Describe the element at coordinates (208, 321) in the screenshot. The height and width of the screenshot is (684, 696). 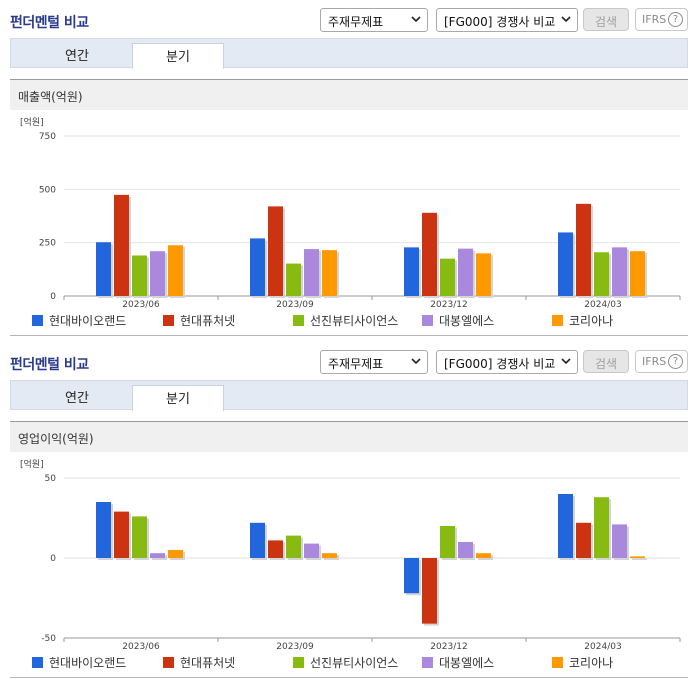
I see `legend-label: 현대퓨처넷` at that location.